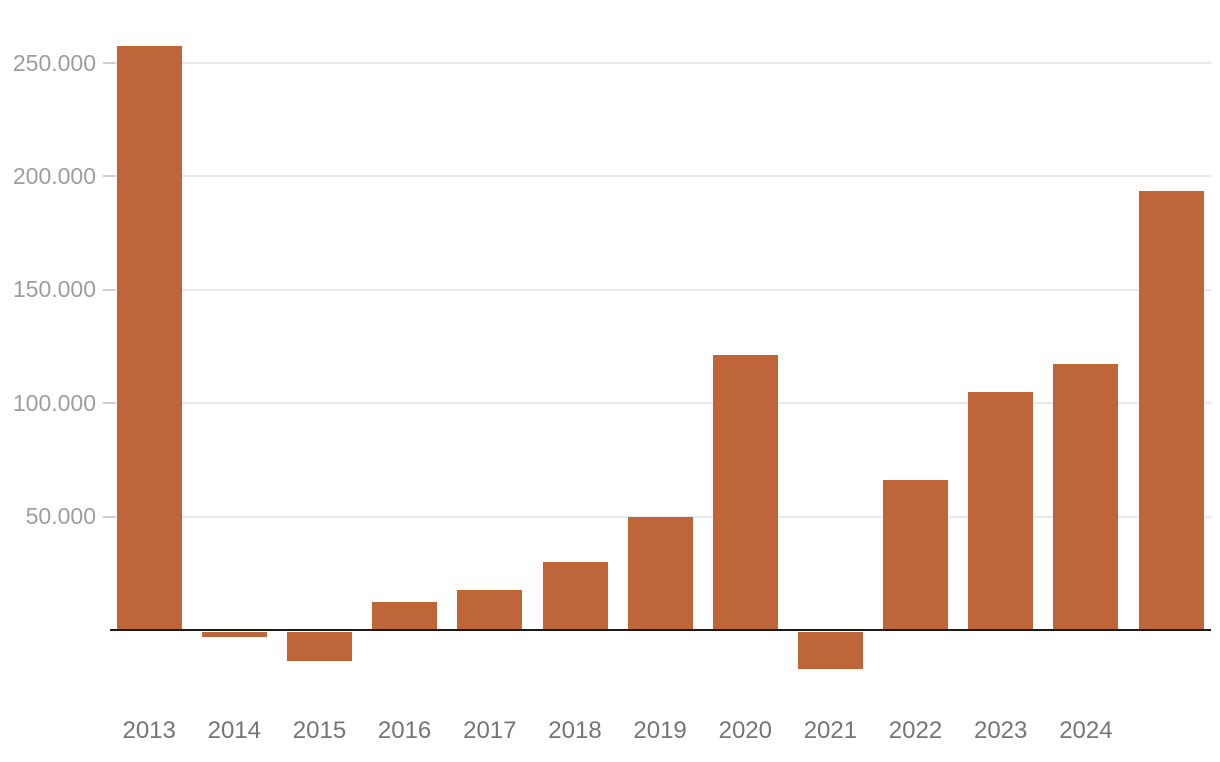 This screenshot has width=1220, height=762. Describe the element at coordinates (745, 491) in the screenshot. I see `bar-2020` at that location.